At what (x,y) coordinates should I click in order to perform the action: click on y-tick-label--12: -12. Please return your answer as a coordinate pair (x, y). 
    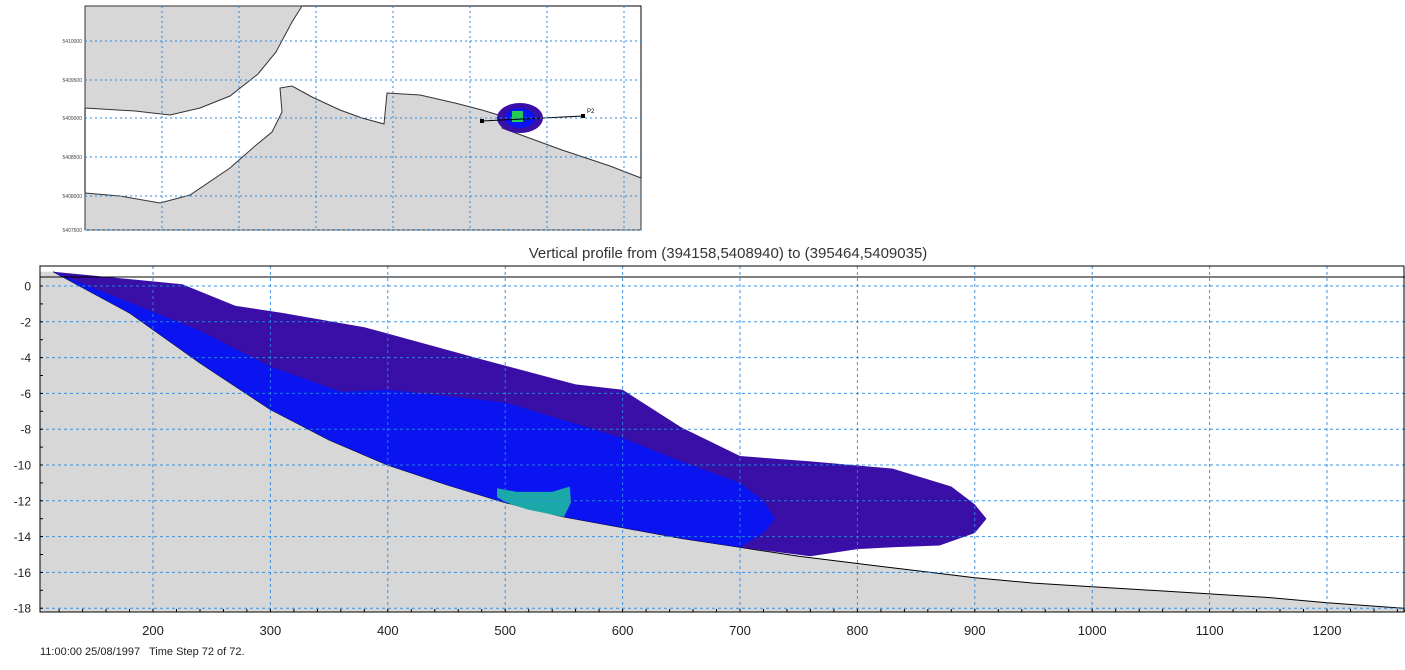
    Looking at the image, I should click on (23, 501).